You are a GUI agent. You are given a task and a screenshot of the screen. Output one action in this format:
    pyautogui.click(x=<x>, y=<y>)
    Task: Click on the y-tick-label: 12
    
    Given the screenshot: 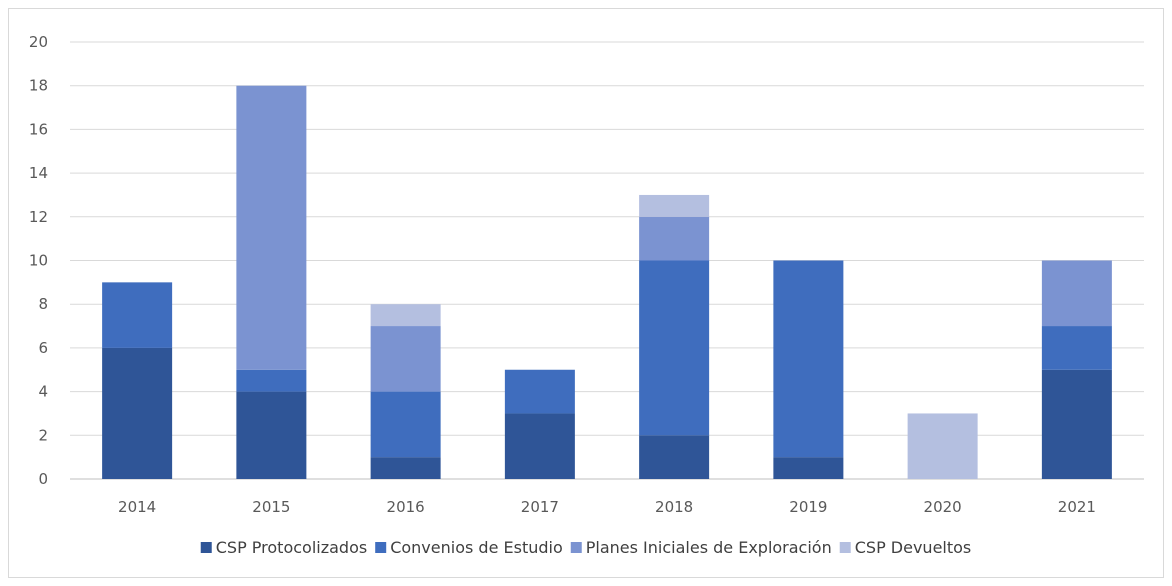 What is the action you would take?
    pyautogui.click(x=38, y=217)
    